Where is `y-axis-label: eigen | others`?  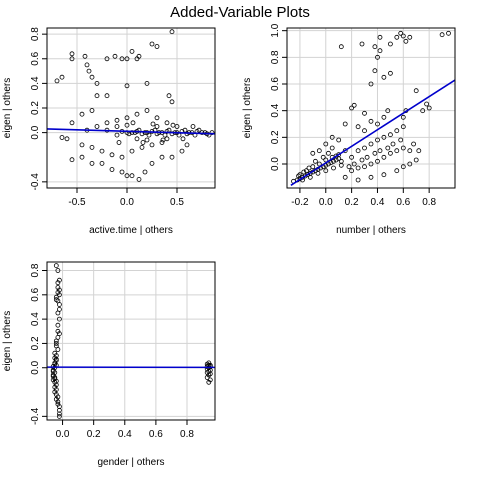 y-axis-label: eigen | others is located at coordinates (7, 341).